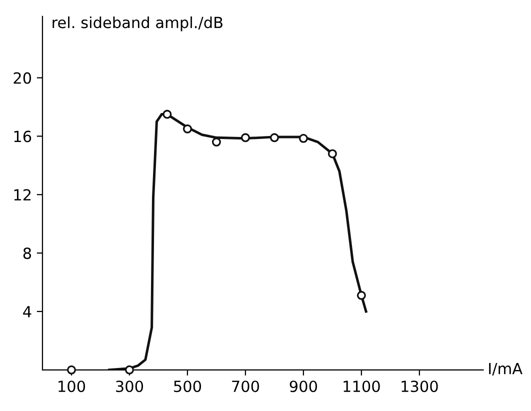 This screenshot has width=531, height=411. What do you see at coordinates (22, 194) in the screenshot?
I see `y-tick-label: 12` at bounding box center [22, 194].